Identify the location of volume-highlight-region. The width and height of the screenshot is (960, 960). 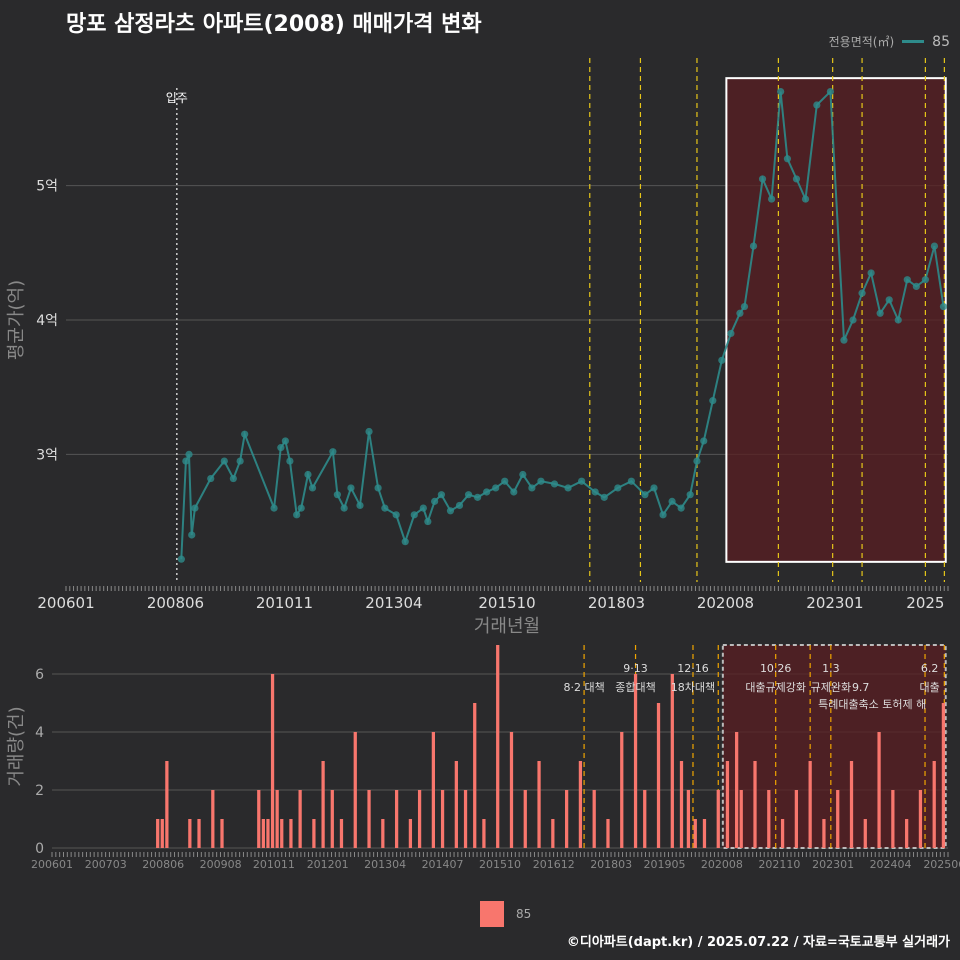
(834, 746).